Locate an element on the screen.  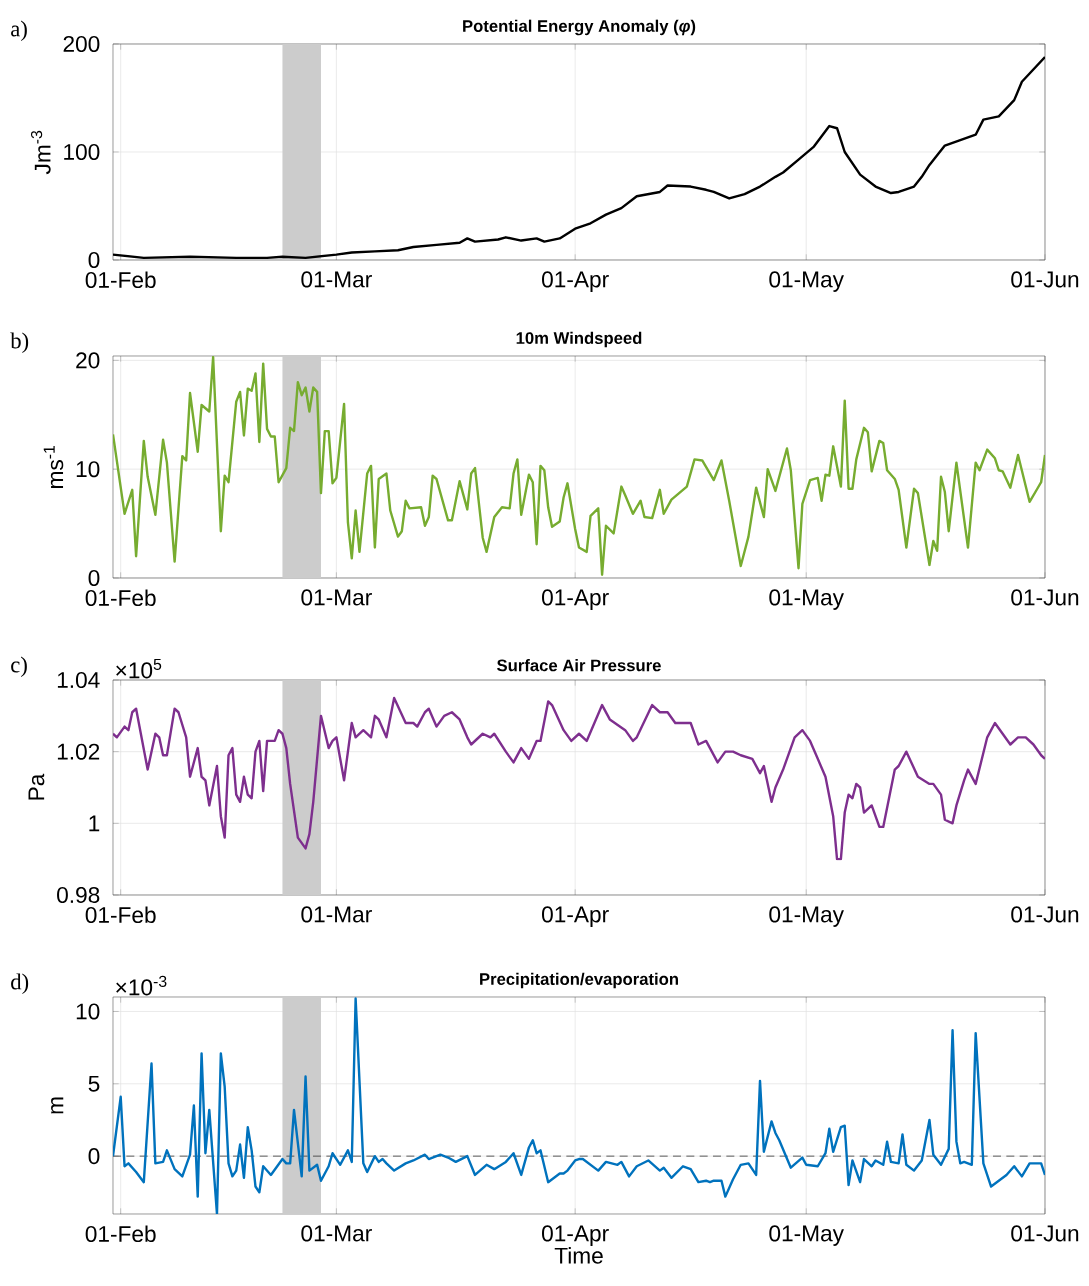
chart-title: Potential Energy Anomaly (φ) is located at coordinates (579, 27).